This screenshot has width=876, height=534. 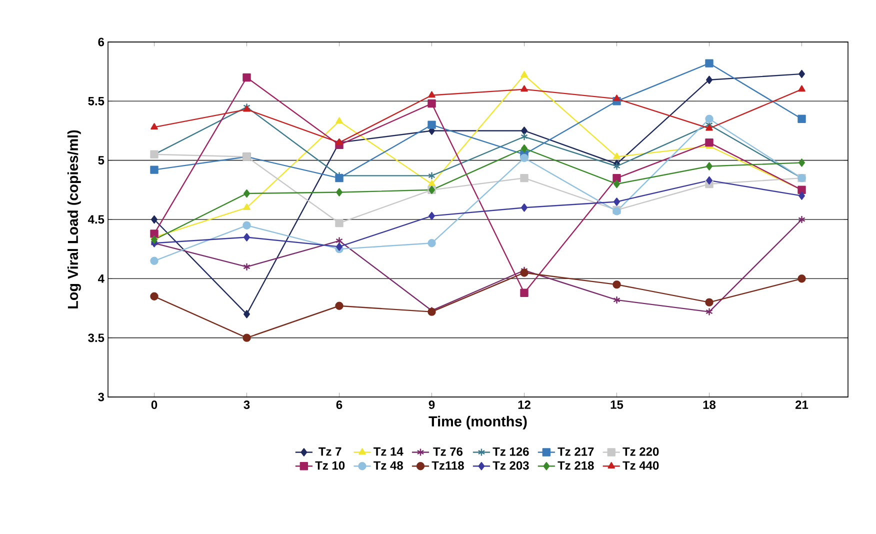 I want to click on legend-label: Tz 7, so click(x=330, y=451).